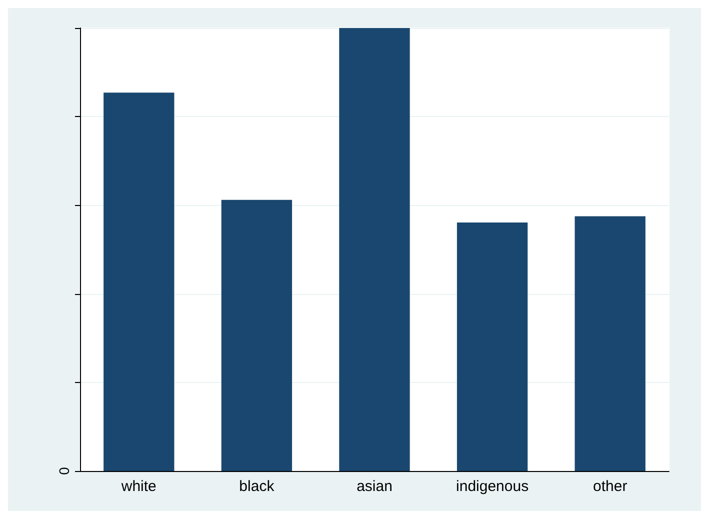 This screenshot has width=709, height=519. Describe the element at coordinates (610, 486) in the screenshot. I see `x-tick-label: other` at that location.